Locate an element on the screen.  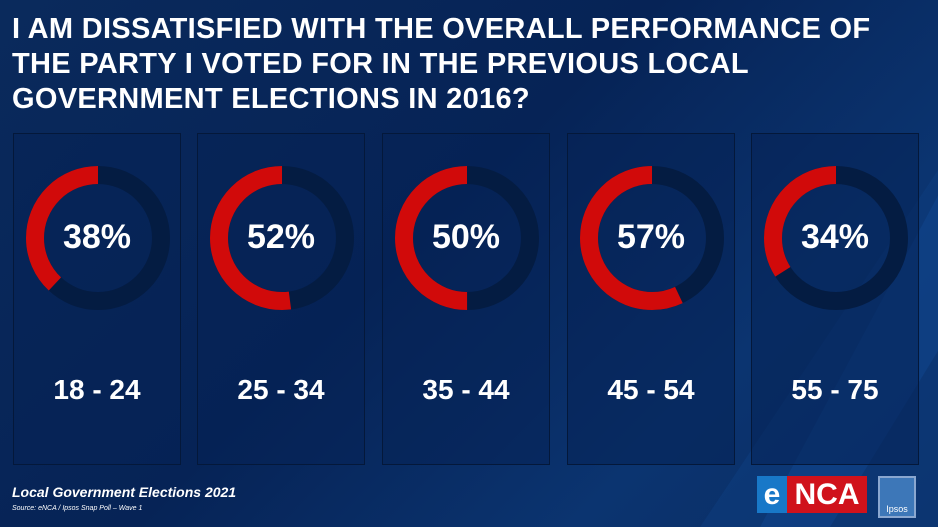
donut-panel: 38% 18 - 24 is located at coordinates (97, 299).